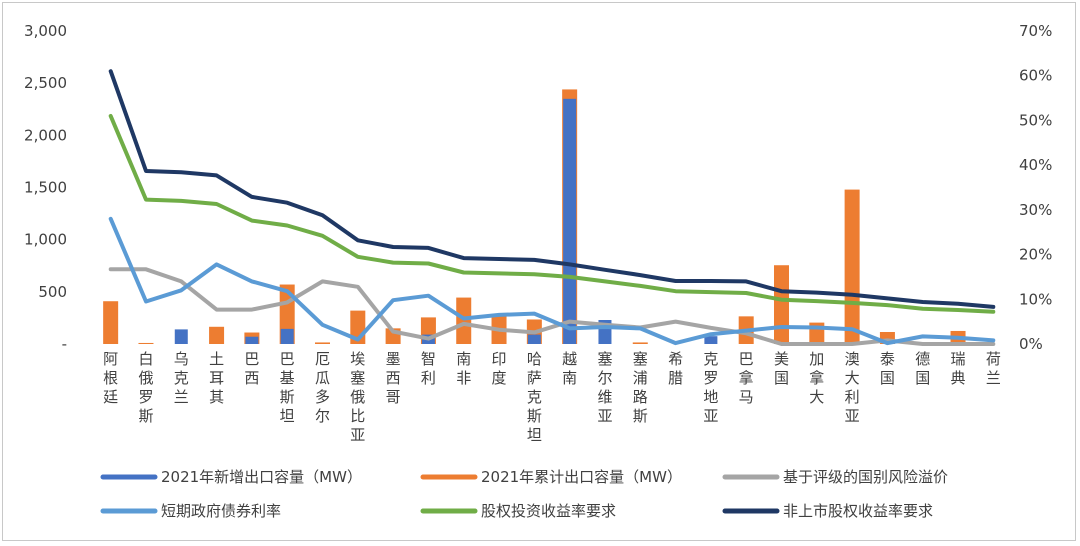  Describe the element at coordinates (221, 511) in the screenshot. I see `legend-label: 短期政府债券利率` at that location.